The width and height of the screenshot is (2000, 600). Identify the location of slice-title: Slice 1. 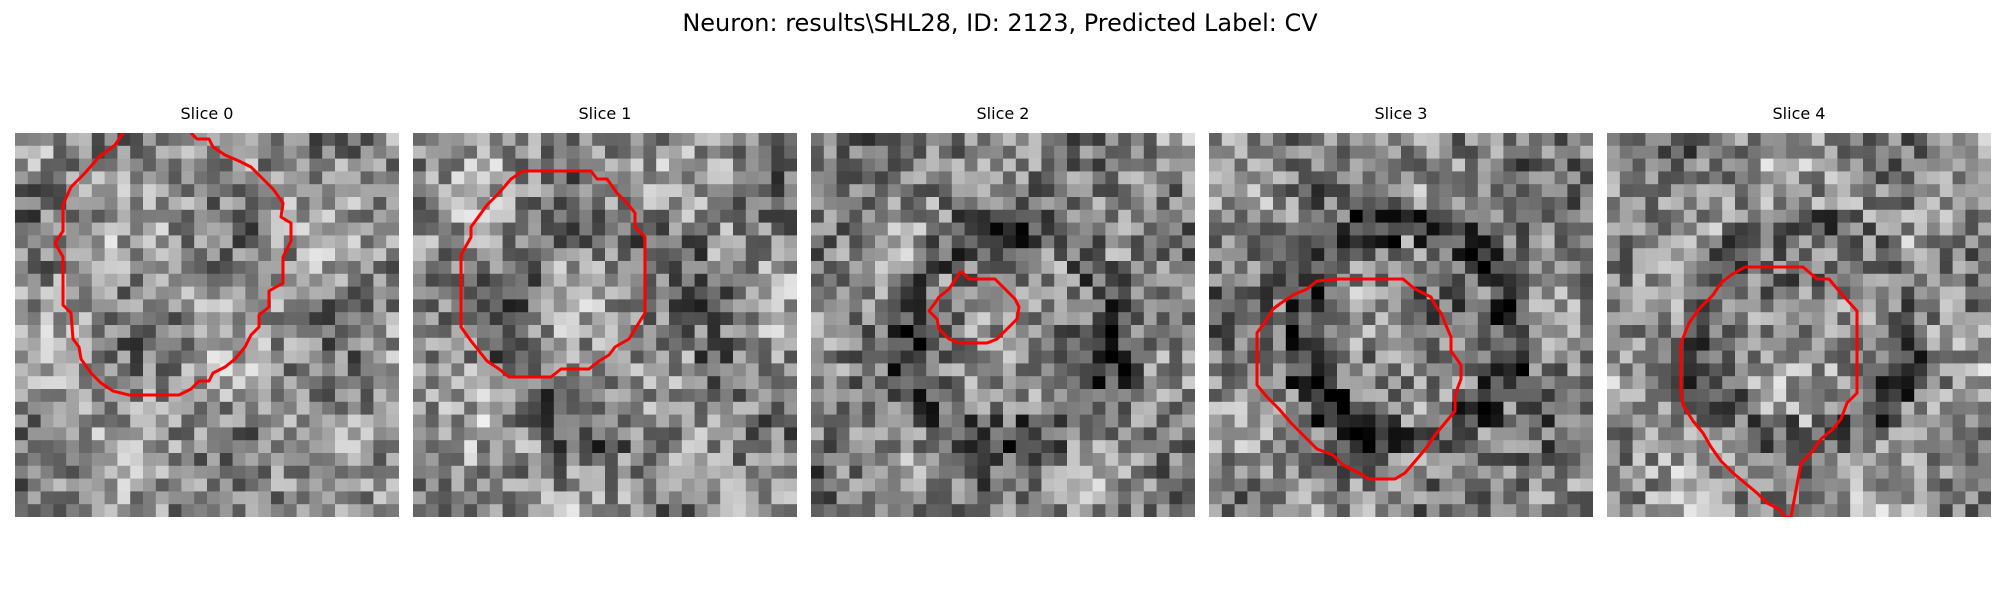
(605, 113).